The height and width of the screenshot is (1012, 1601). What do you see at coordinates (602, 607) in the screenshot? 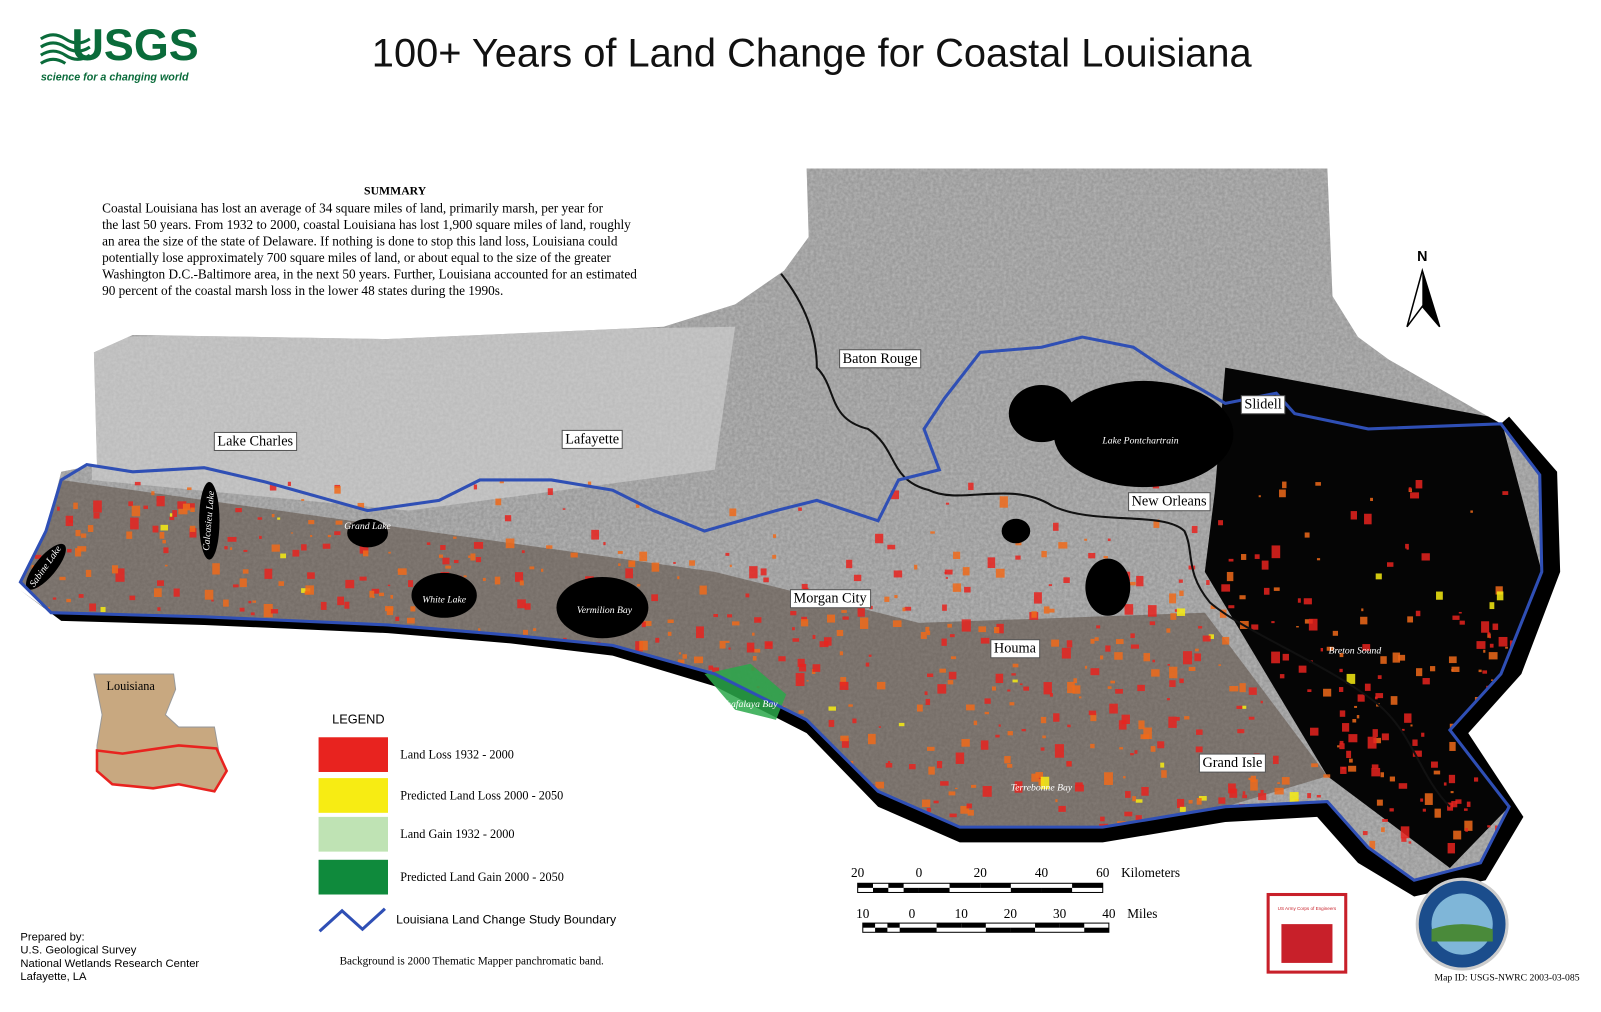
I see `vermilion-bay` at bounding box center [602, 607].